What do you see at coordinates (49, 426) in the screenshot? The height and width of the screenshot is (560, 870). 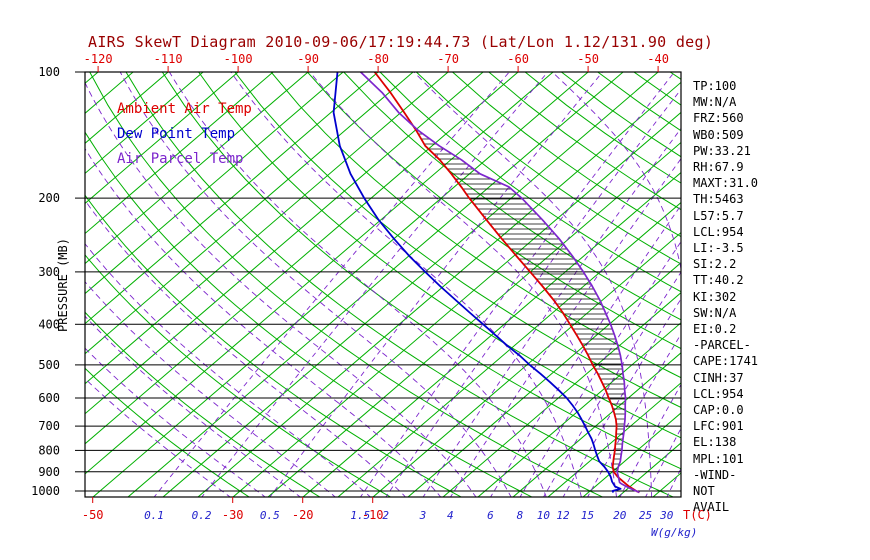 I see `pressure-tick-label: 700` at bounding box center [49, 426].